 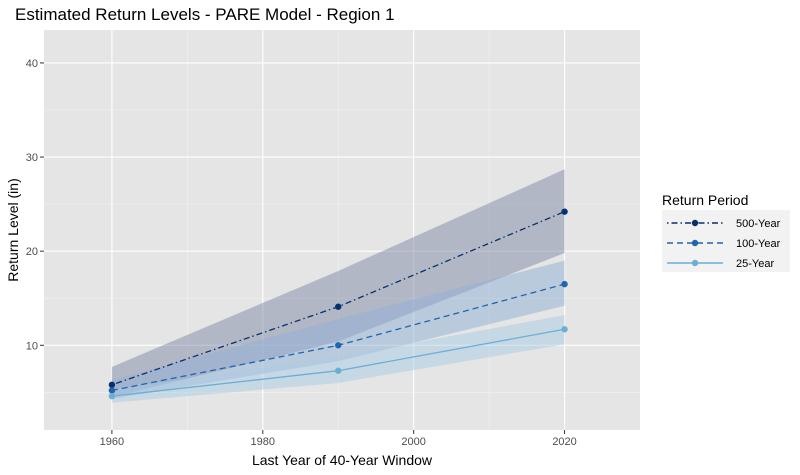 I want to click on x-tick-label: 1980, so click(x=263, y=442).